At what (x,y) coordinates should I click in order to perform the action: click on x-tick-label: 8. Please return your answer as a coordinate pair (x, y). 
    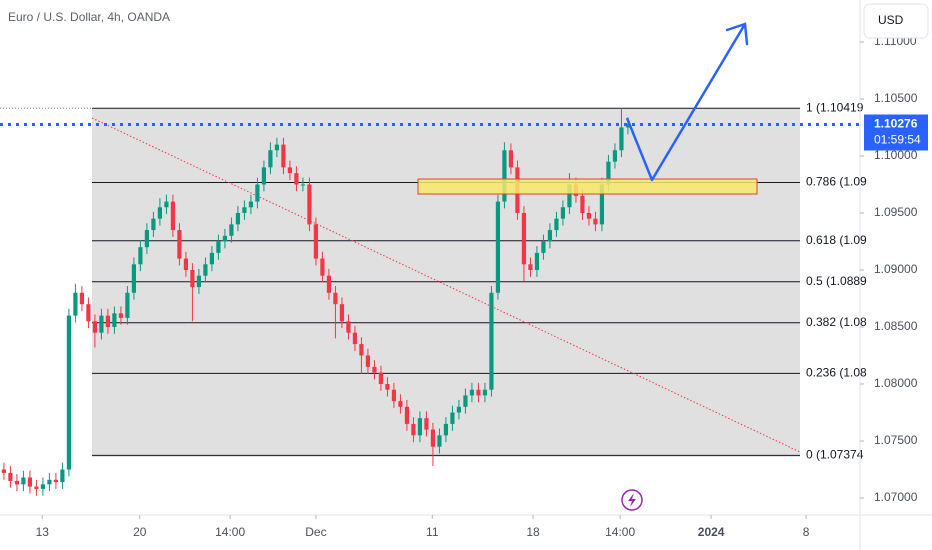
    Looking at the image, I should click on (806, 532).